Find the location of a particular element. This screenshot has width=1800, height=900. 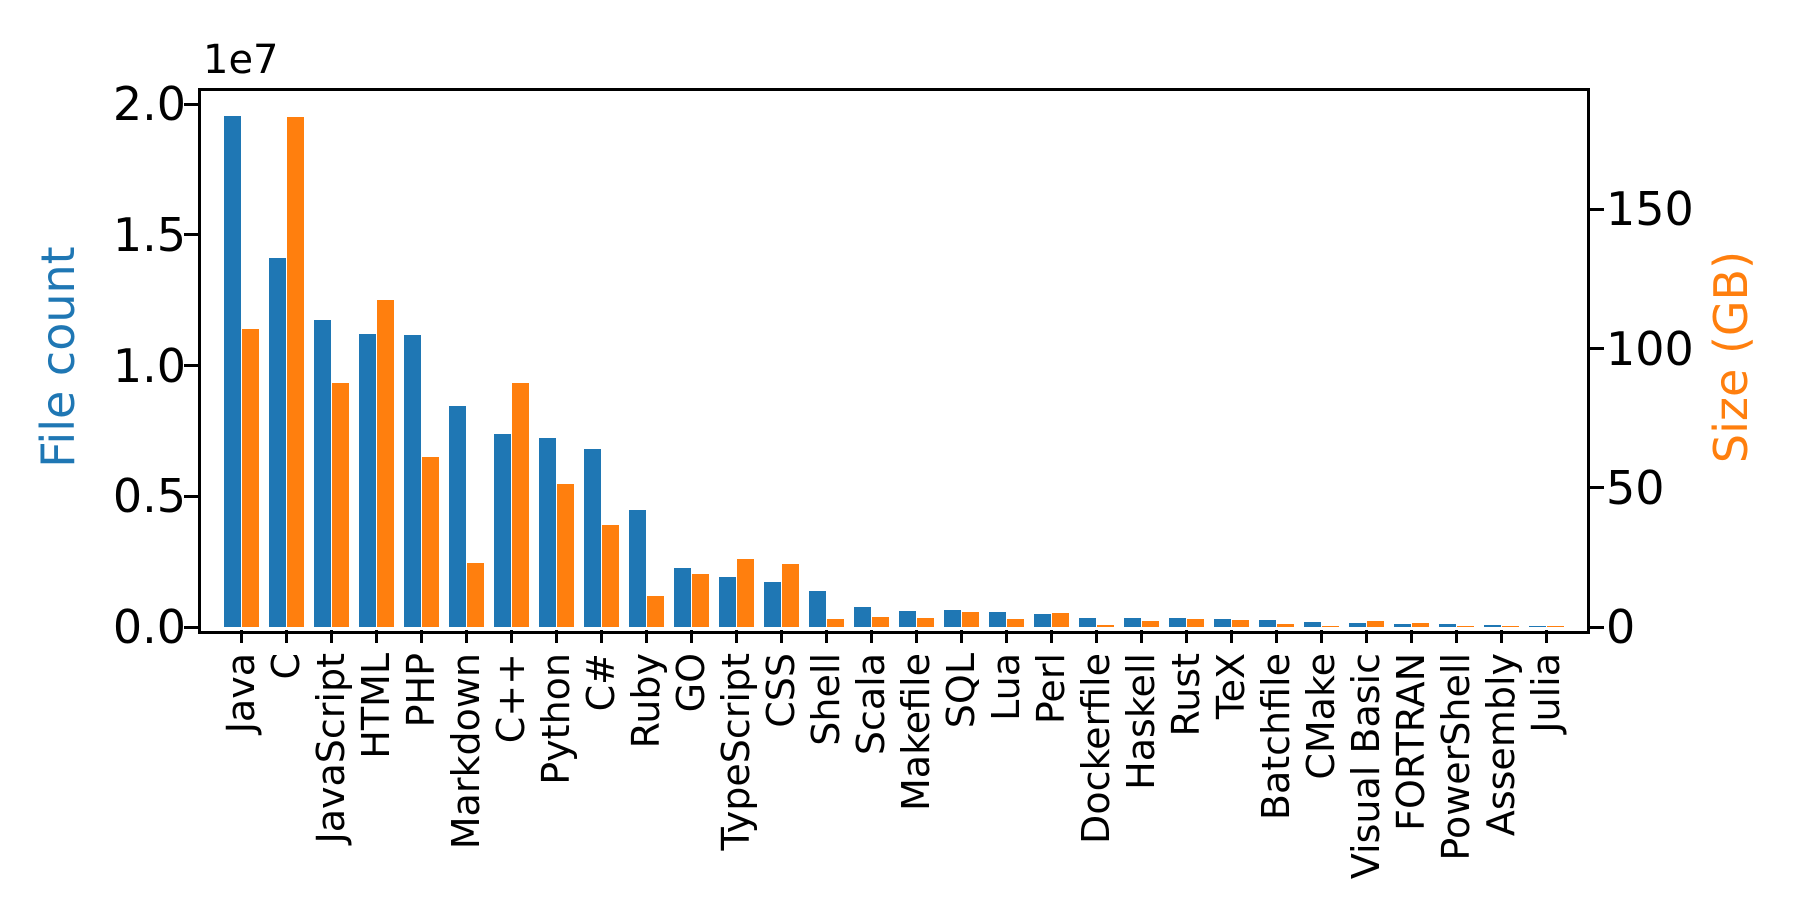

x-tick-label: Dockerfile is located at coordinates (1096, 748).